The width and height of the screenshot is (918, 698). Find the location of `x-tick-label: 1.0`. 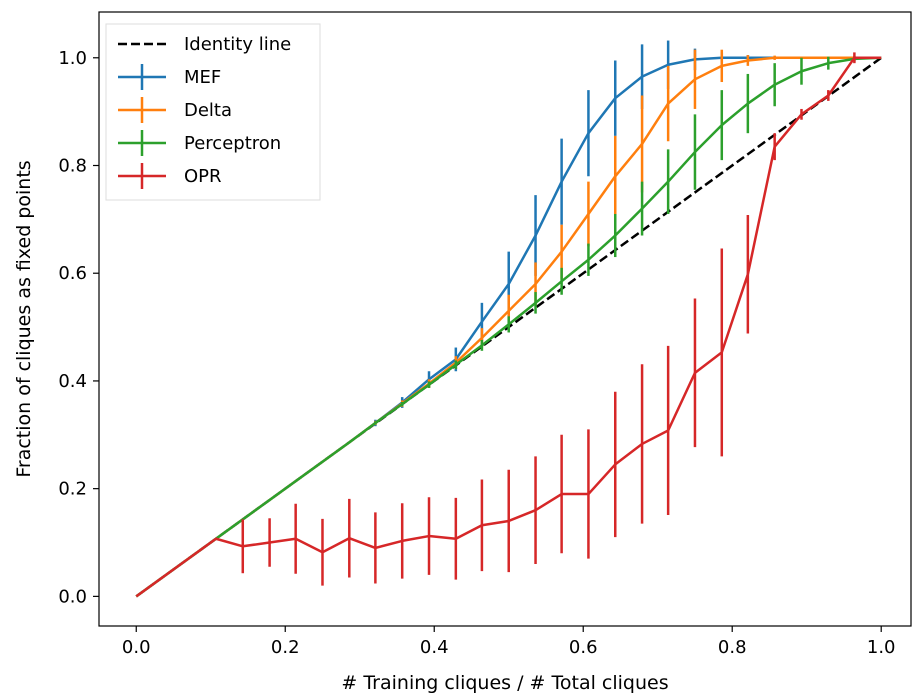

x-tick-label: 1.0 is located at coordinates (881, 647).